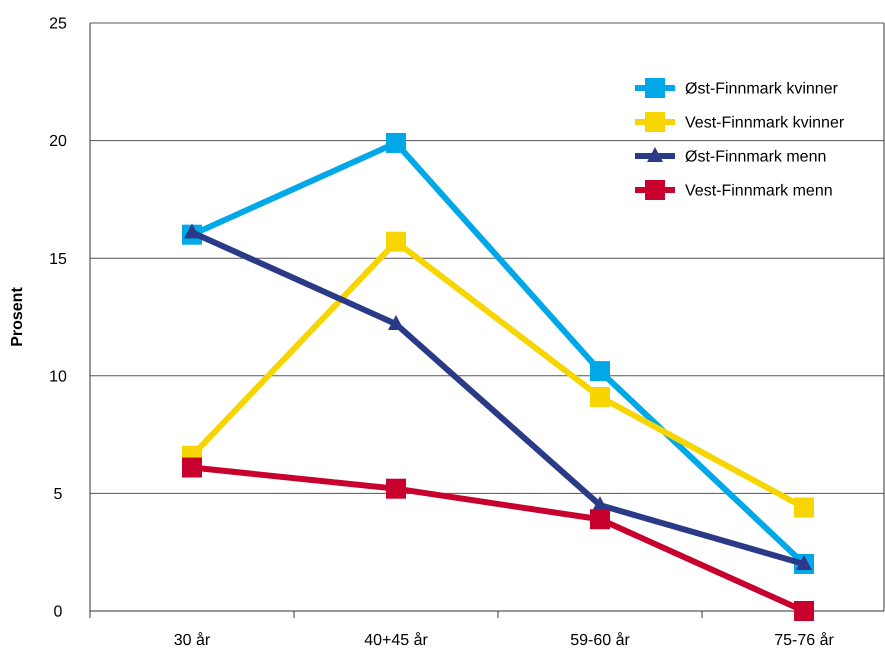 This screenshot has width=885, height=656. I want to click on y-tick-label: 5, so click(58, 494).